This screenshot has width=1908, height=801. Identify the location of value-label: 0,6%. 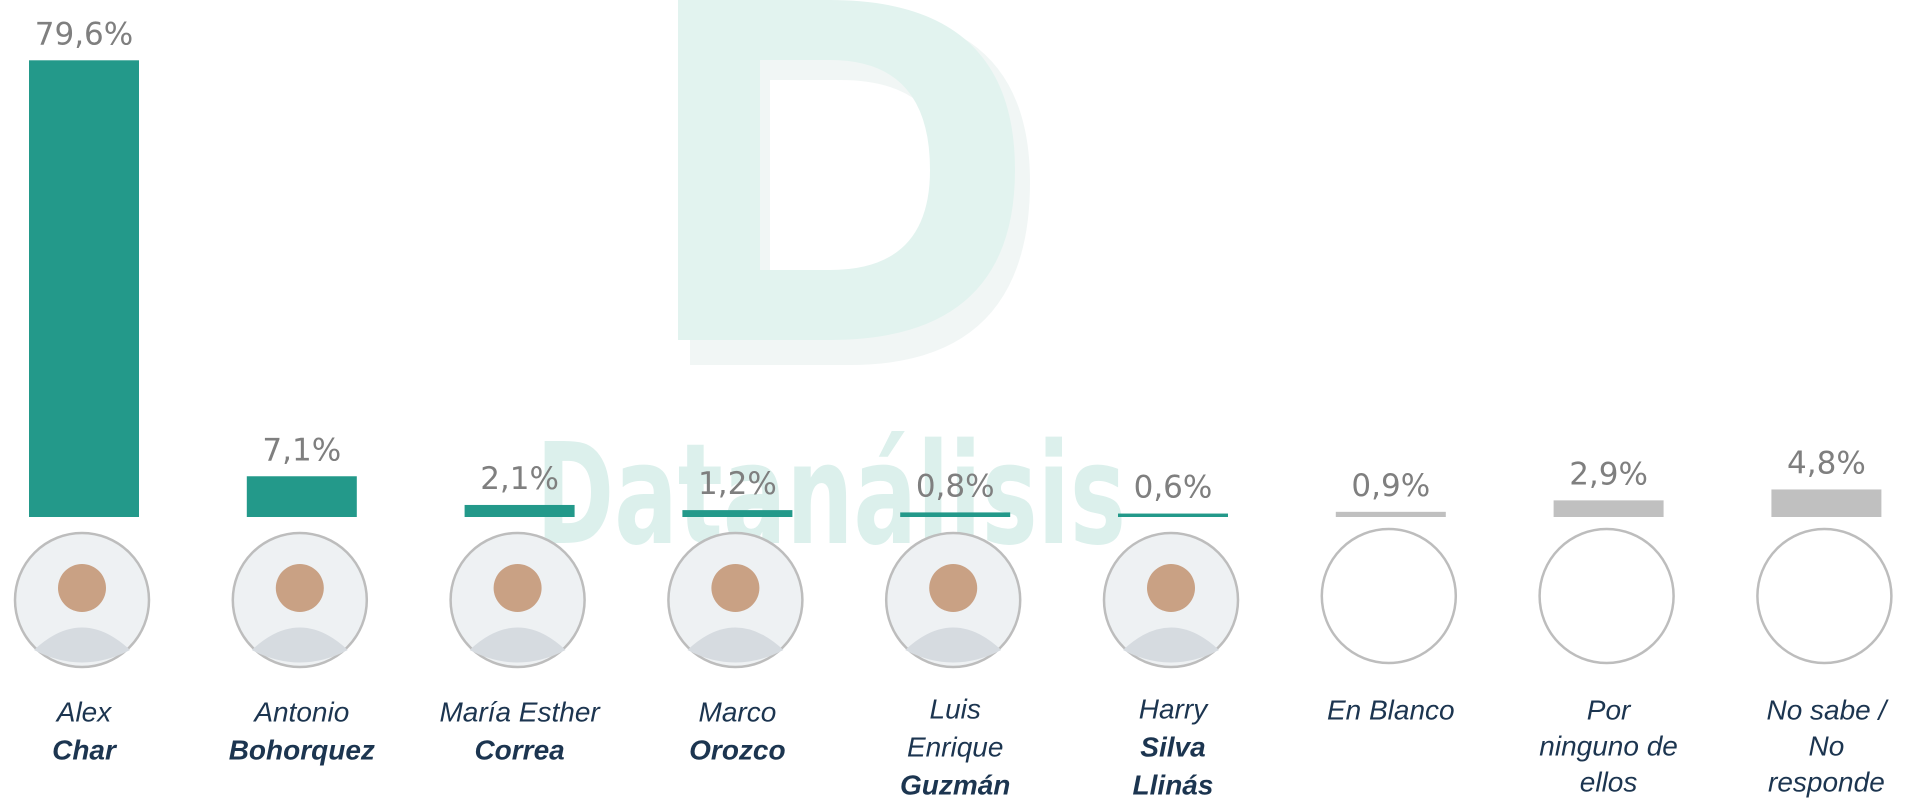
(1173, 488).